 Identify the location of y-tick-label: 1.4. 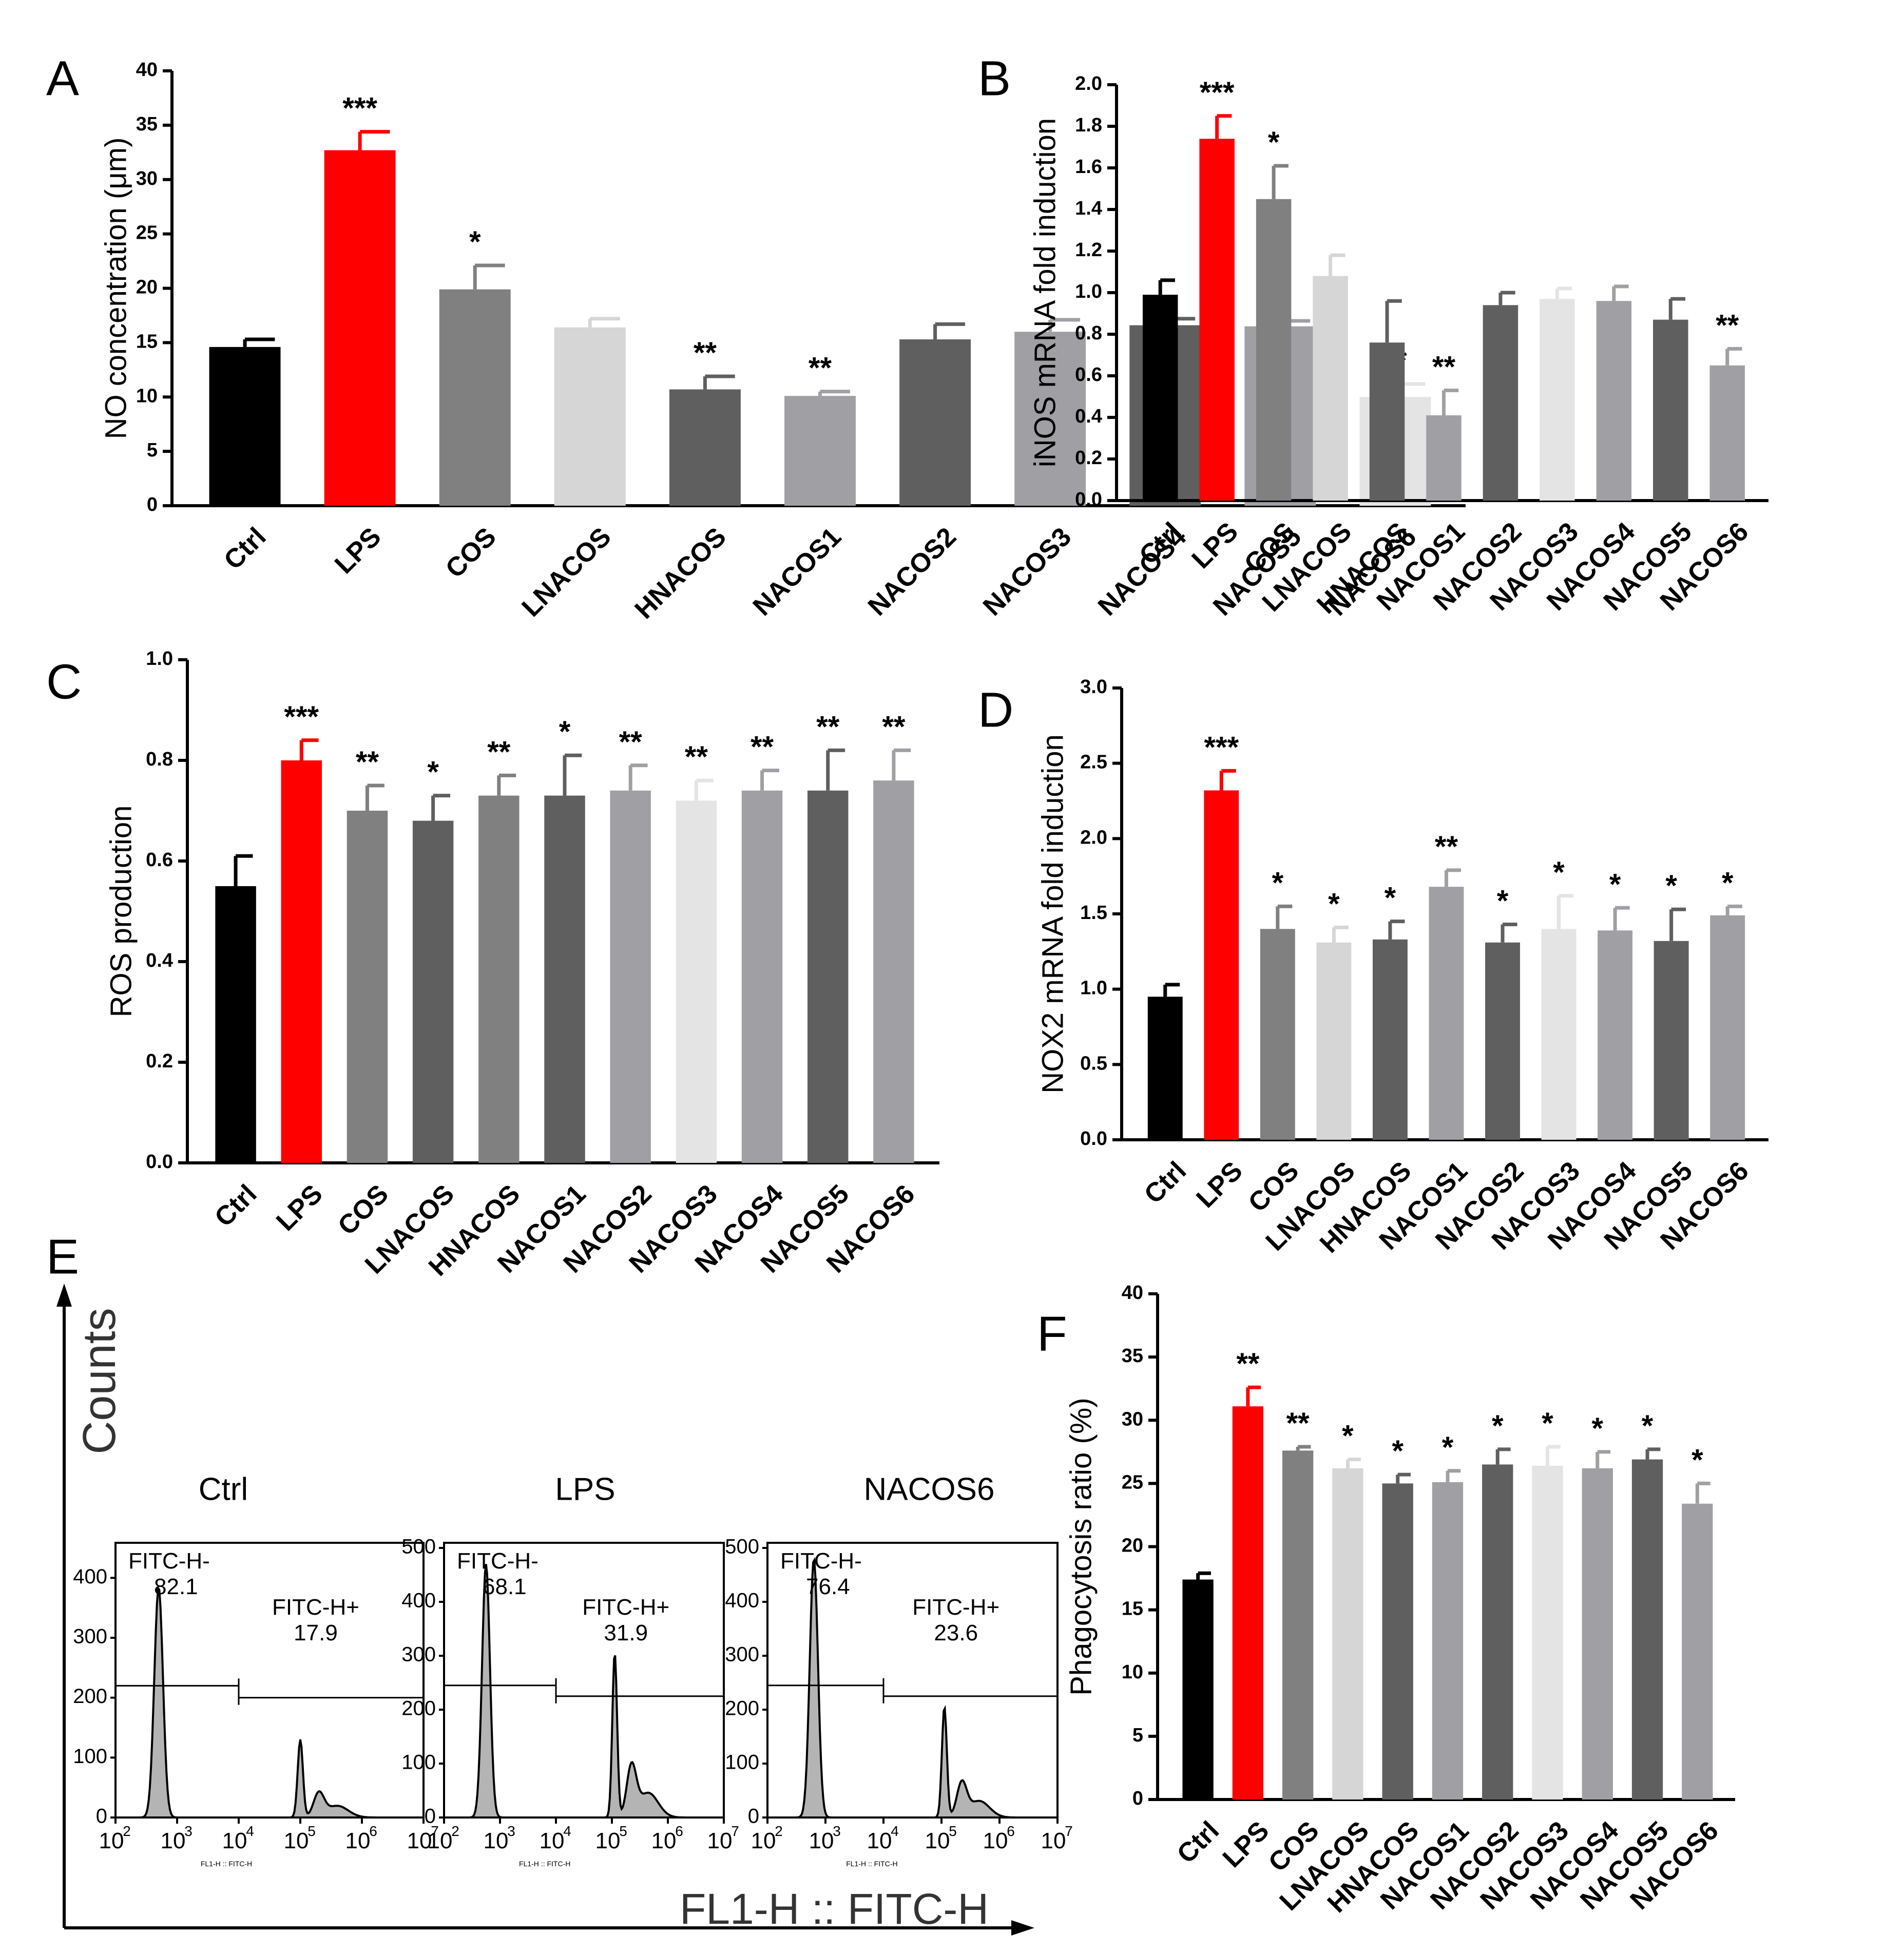
(1088, 209).